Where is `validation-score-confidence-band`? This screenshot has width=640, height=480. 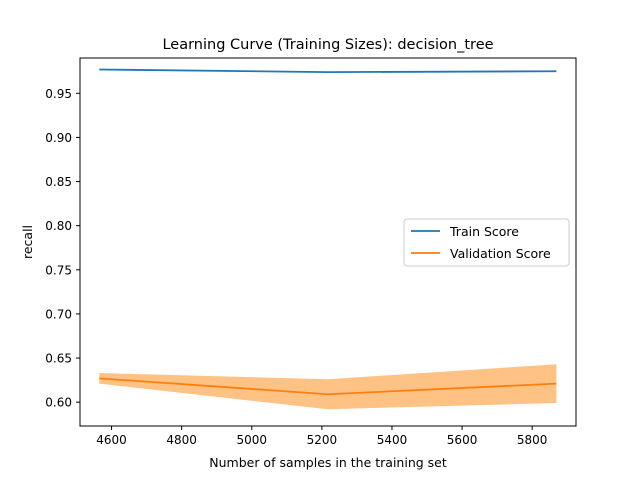
validation-score-confidence-band is located at coordinates (328, 387).